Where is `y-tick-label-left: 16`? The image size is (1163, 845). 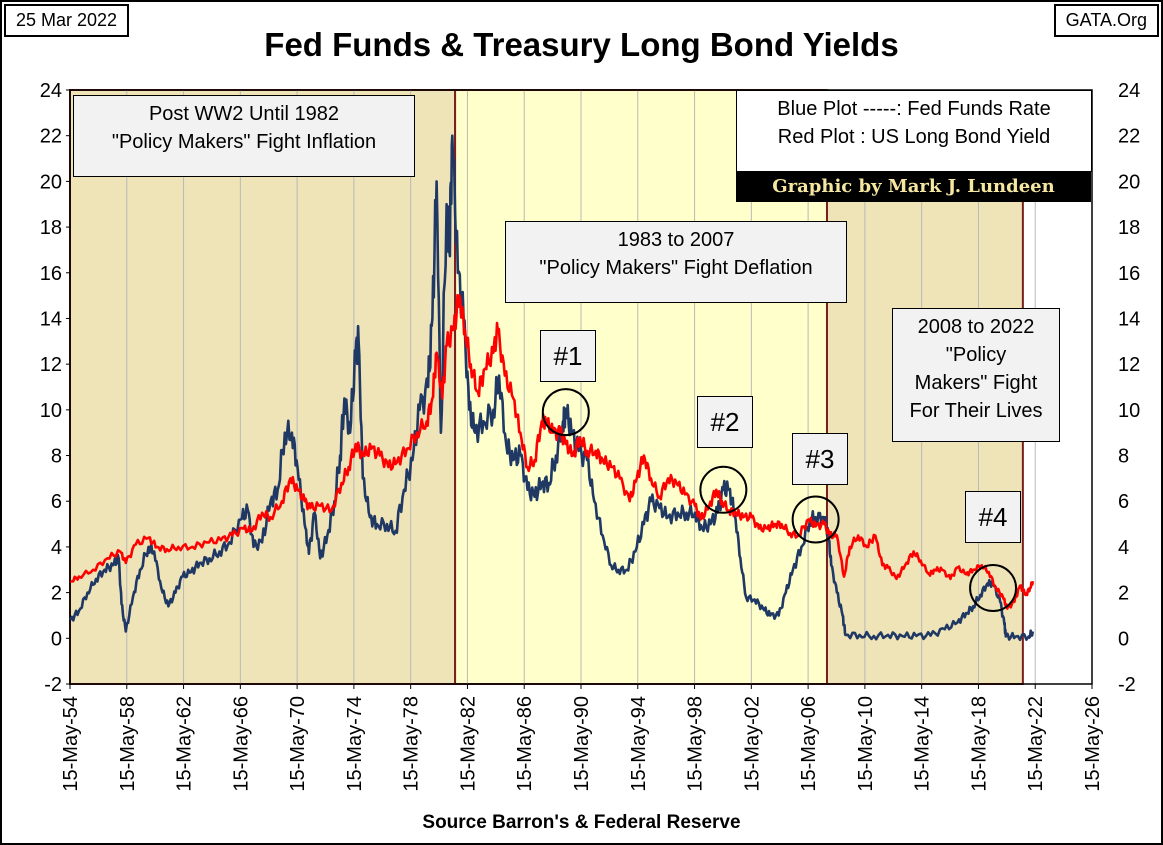 y-tick-label-left: 16 is located at coordinates (51, 274).